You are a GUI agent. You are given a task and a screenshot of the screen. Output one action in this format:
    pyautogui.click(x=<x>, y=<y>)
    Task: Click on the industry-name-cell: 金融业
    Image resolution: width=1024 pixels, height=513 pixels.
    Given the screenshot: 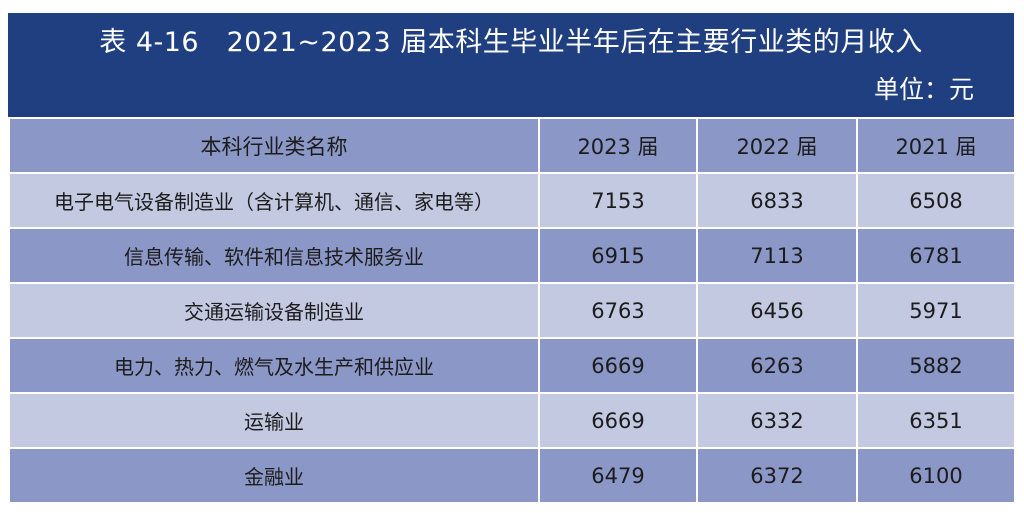 What is the action you would take?
    pyautogui.click(x=274, y=475)
    